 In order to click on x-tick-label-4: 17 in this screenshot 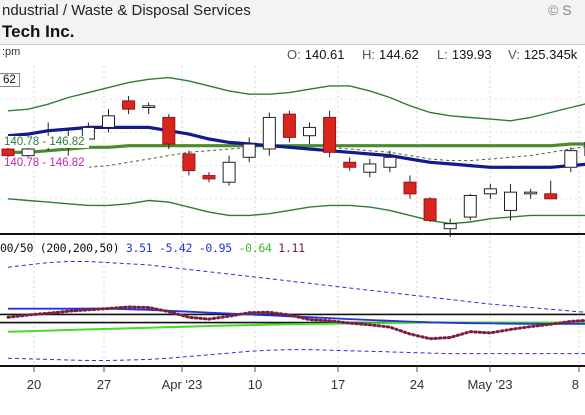, I will do `click(338, 384)`.